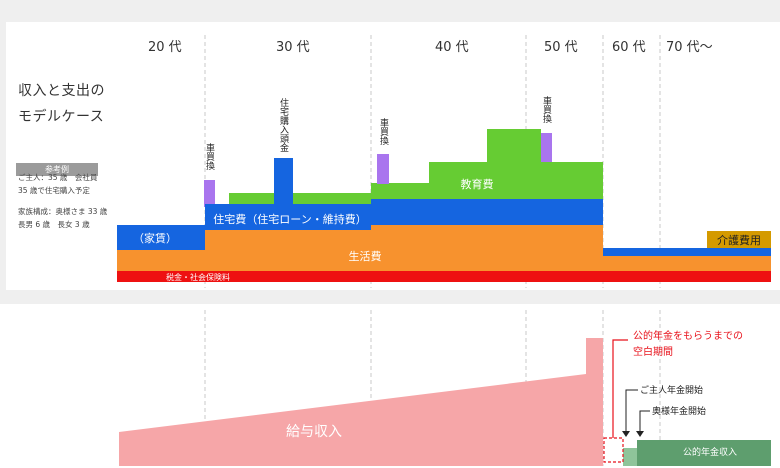 This screenshot has width=780, height=468. I want to click on husband-pension-arrow, so click(626, 434).